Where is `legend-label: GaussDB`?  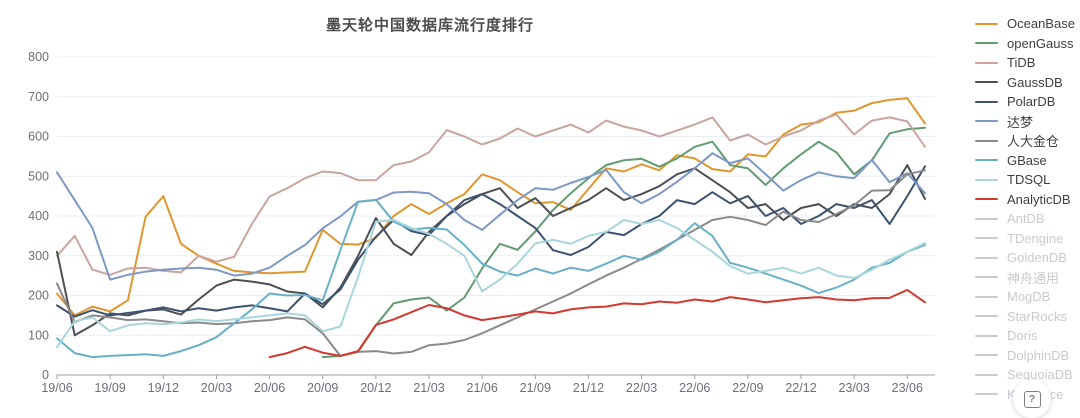 legend-label: GaussDB is located at coordinates (1035, 82).